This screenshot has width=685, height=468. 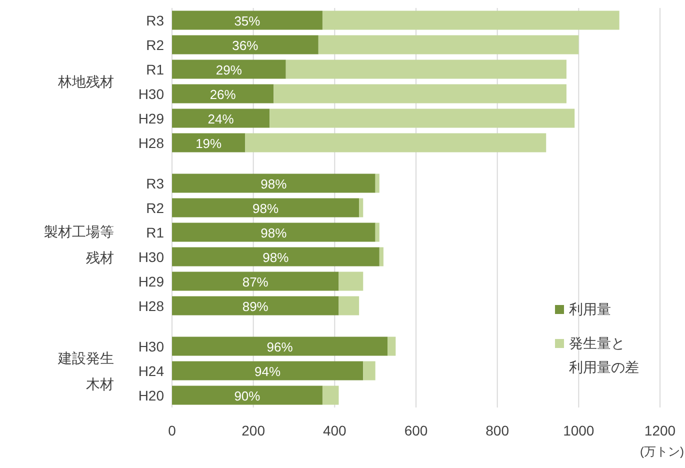 I want to click on x-tick-label: 200, so click(x=254, y=430).